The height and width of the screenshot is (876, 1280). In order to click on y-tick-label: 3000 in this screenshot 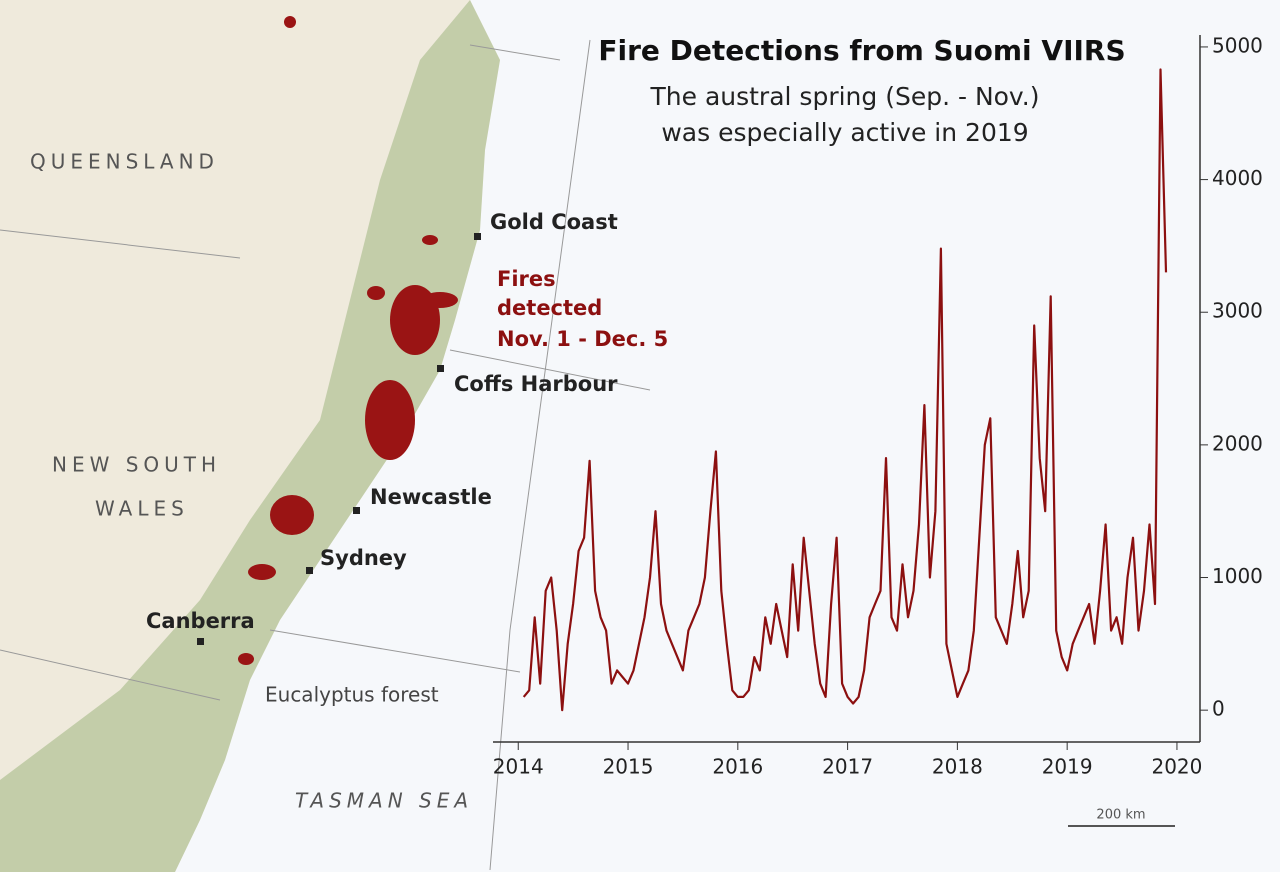, I will do `click(1237, 311)`.